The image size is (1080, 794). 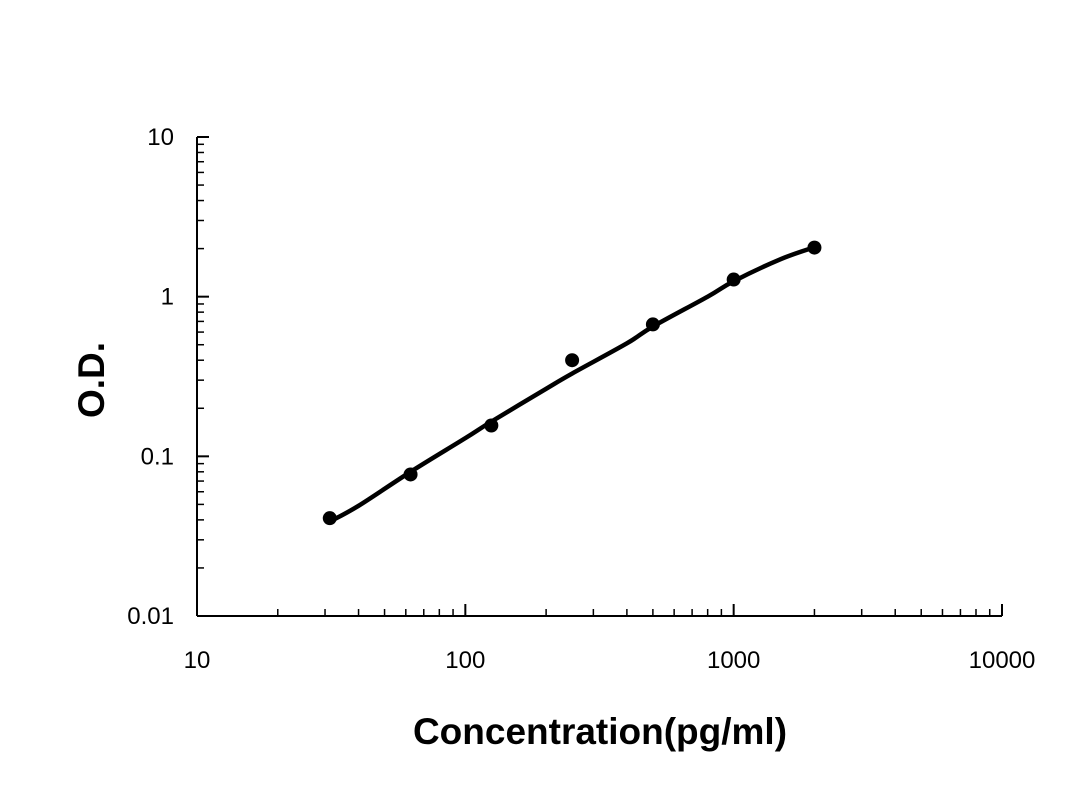 I want to click on y-tick-label: 10, so click(x=160, y=137).